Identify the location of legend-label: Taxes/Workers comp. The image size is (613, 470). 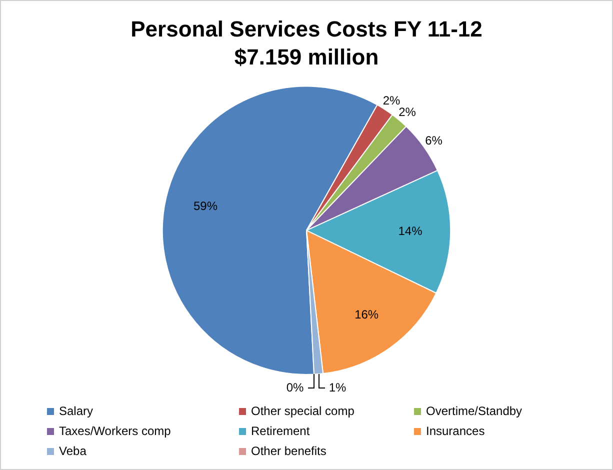
(115, 431).